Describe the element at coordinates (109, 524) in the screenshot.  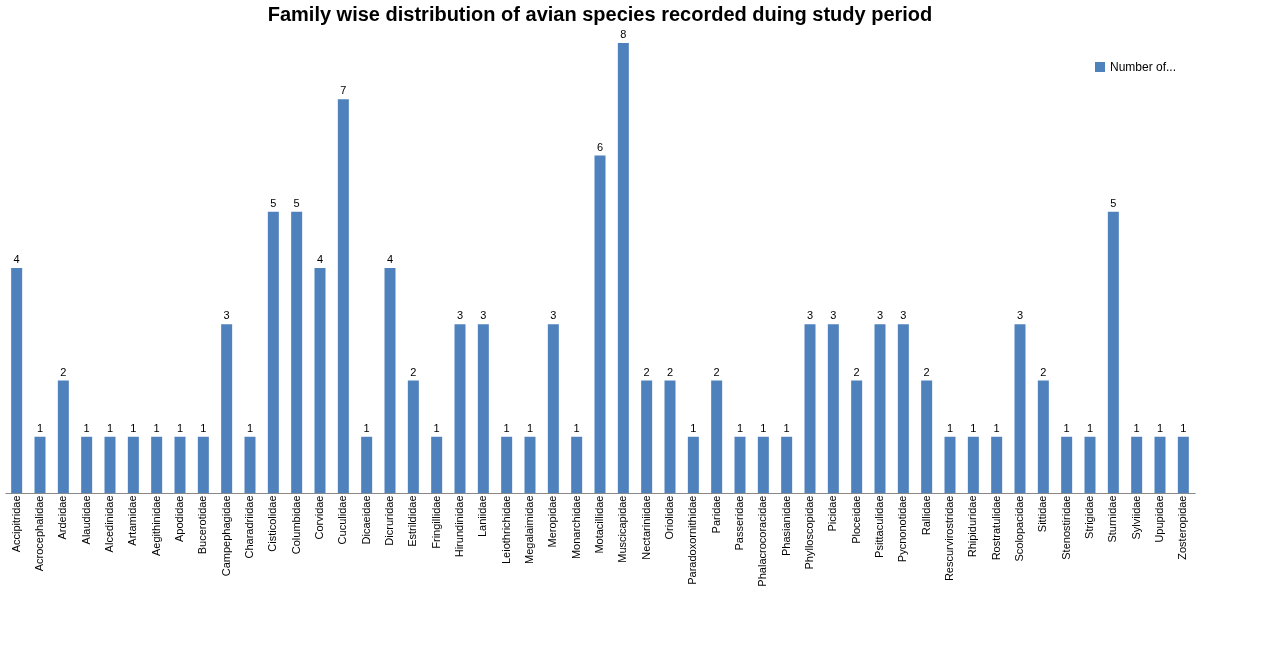
I see `x-tick-label: Alcedinidae` at that location.